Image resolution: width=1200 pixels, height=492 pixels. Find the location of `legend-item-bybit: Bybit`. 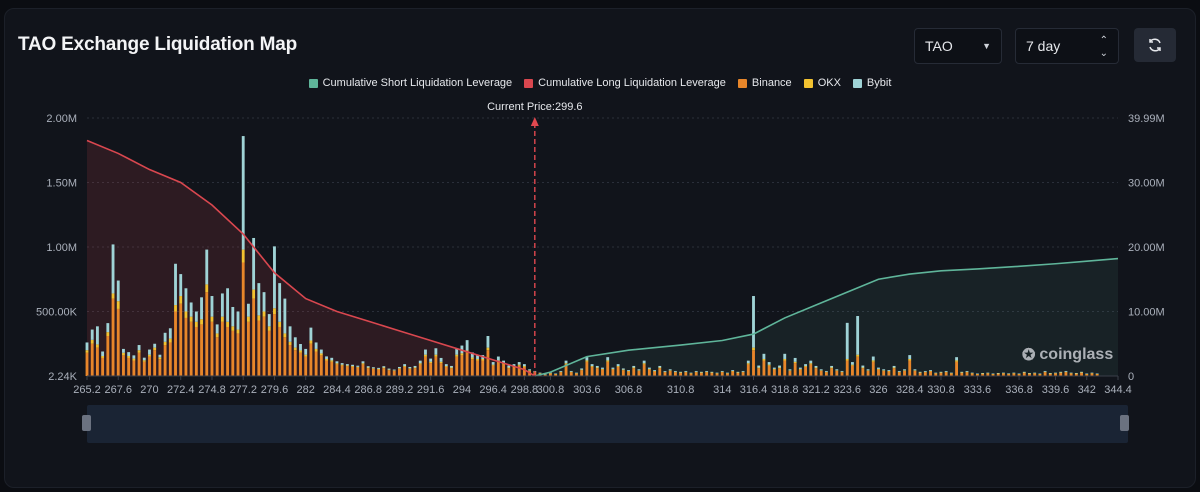

legend-item-bybit: Bybit is located at coordinates (872, 83).